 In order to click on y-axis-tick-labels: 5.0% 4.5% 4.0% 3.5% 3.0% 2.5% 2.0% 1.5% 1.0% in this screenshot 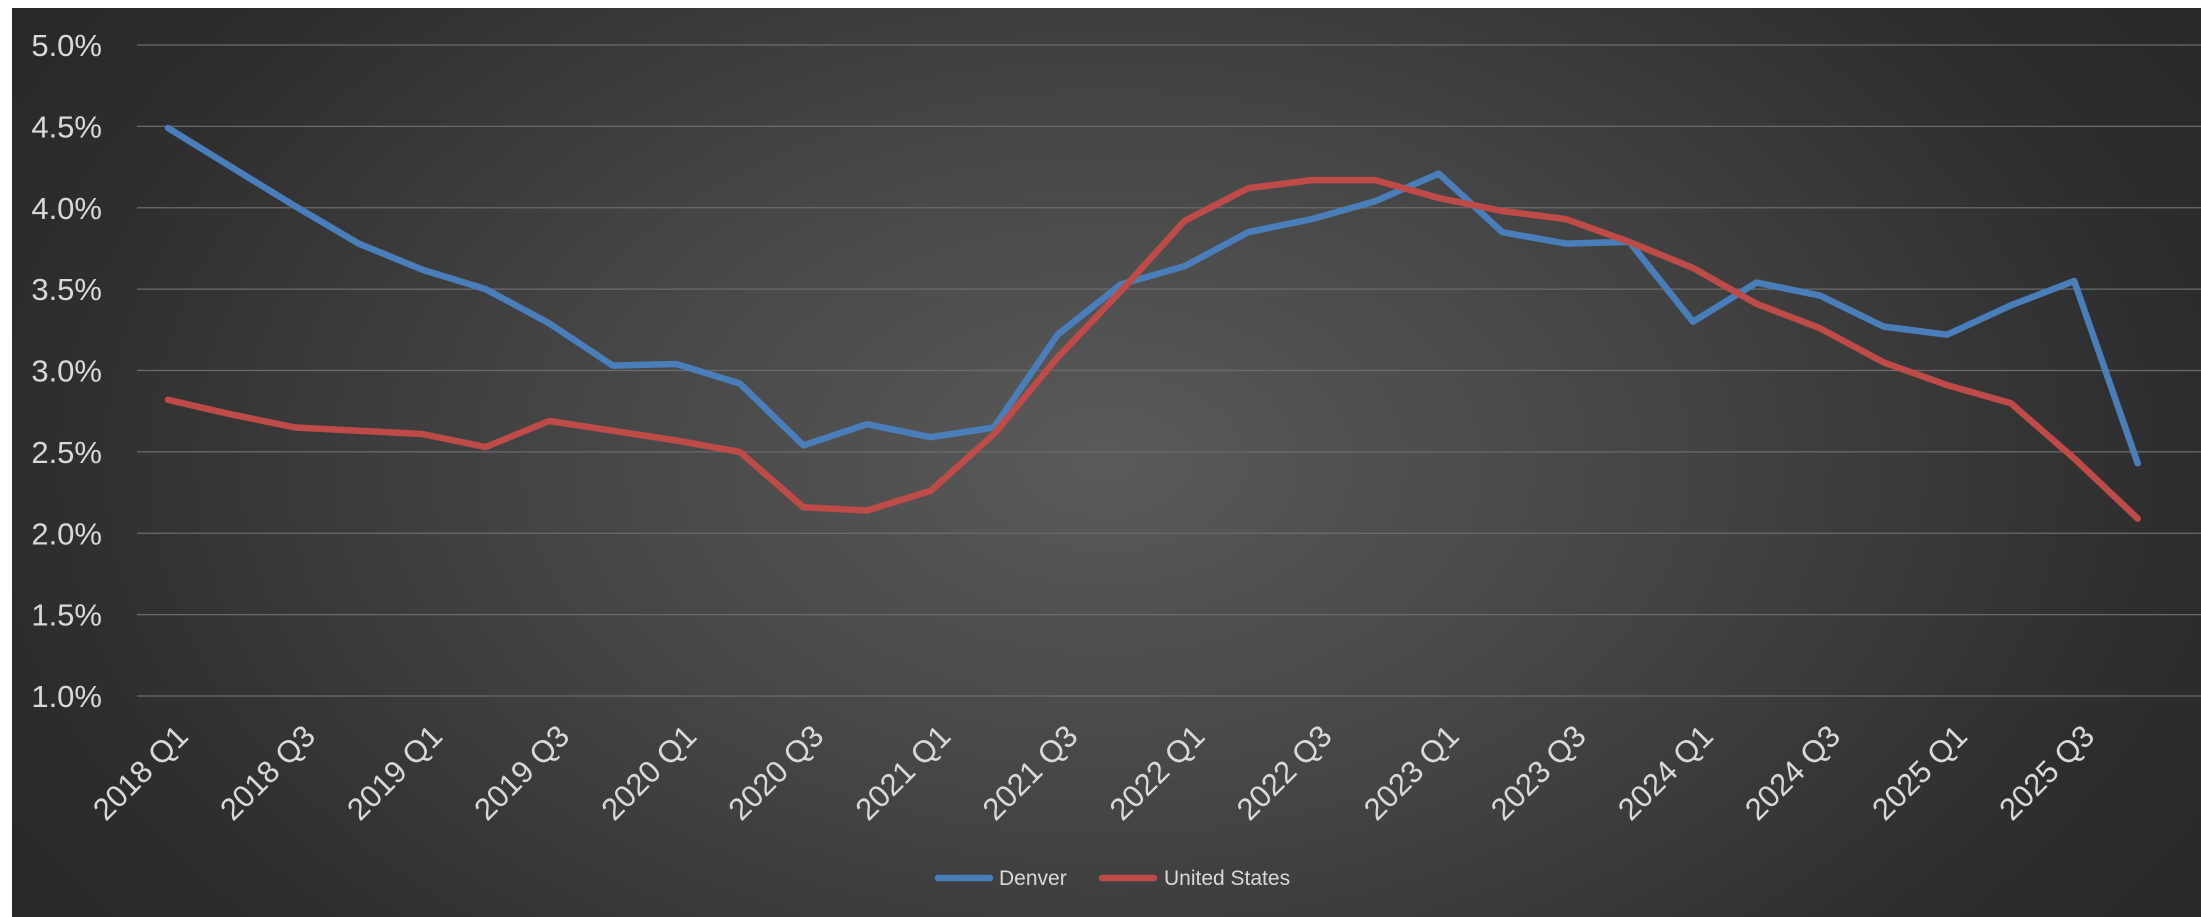, I will do `click(66, 371)`.